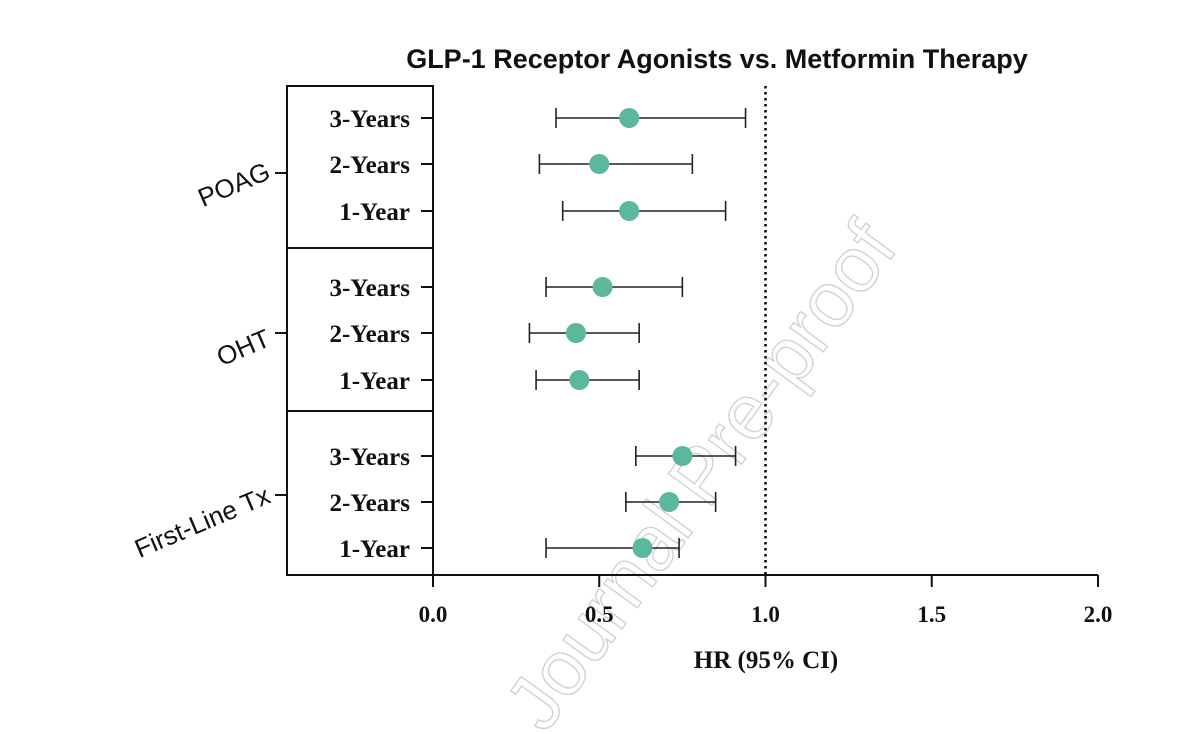  Describe the element at coordinates (599, 614) in the screenshot. I see `x-tick-label: 0.5` at that location.